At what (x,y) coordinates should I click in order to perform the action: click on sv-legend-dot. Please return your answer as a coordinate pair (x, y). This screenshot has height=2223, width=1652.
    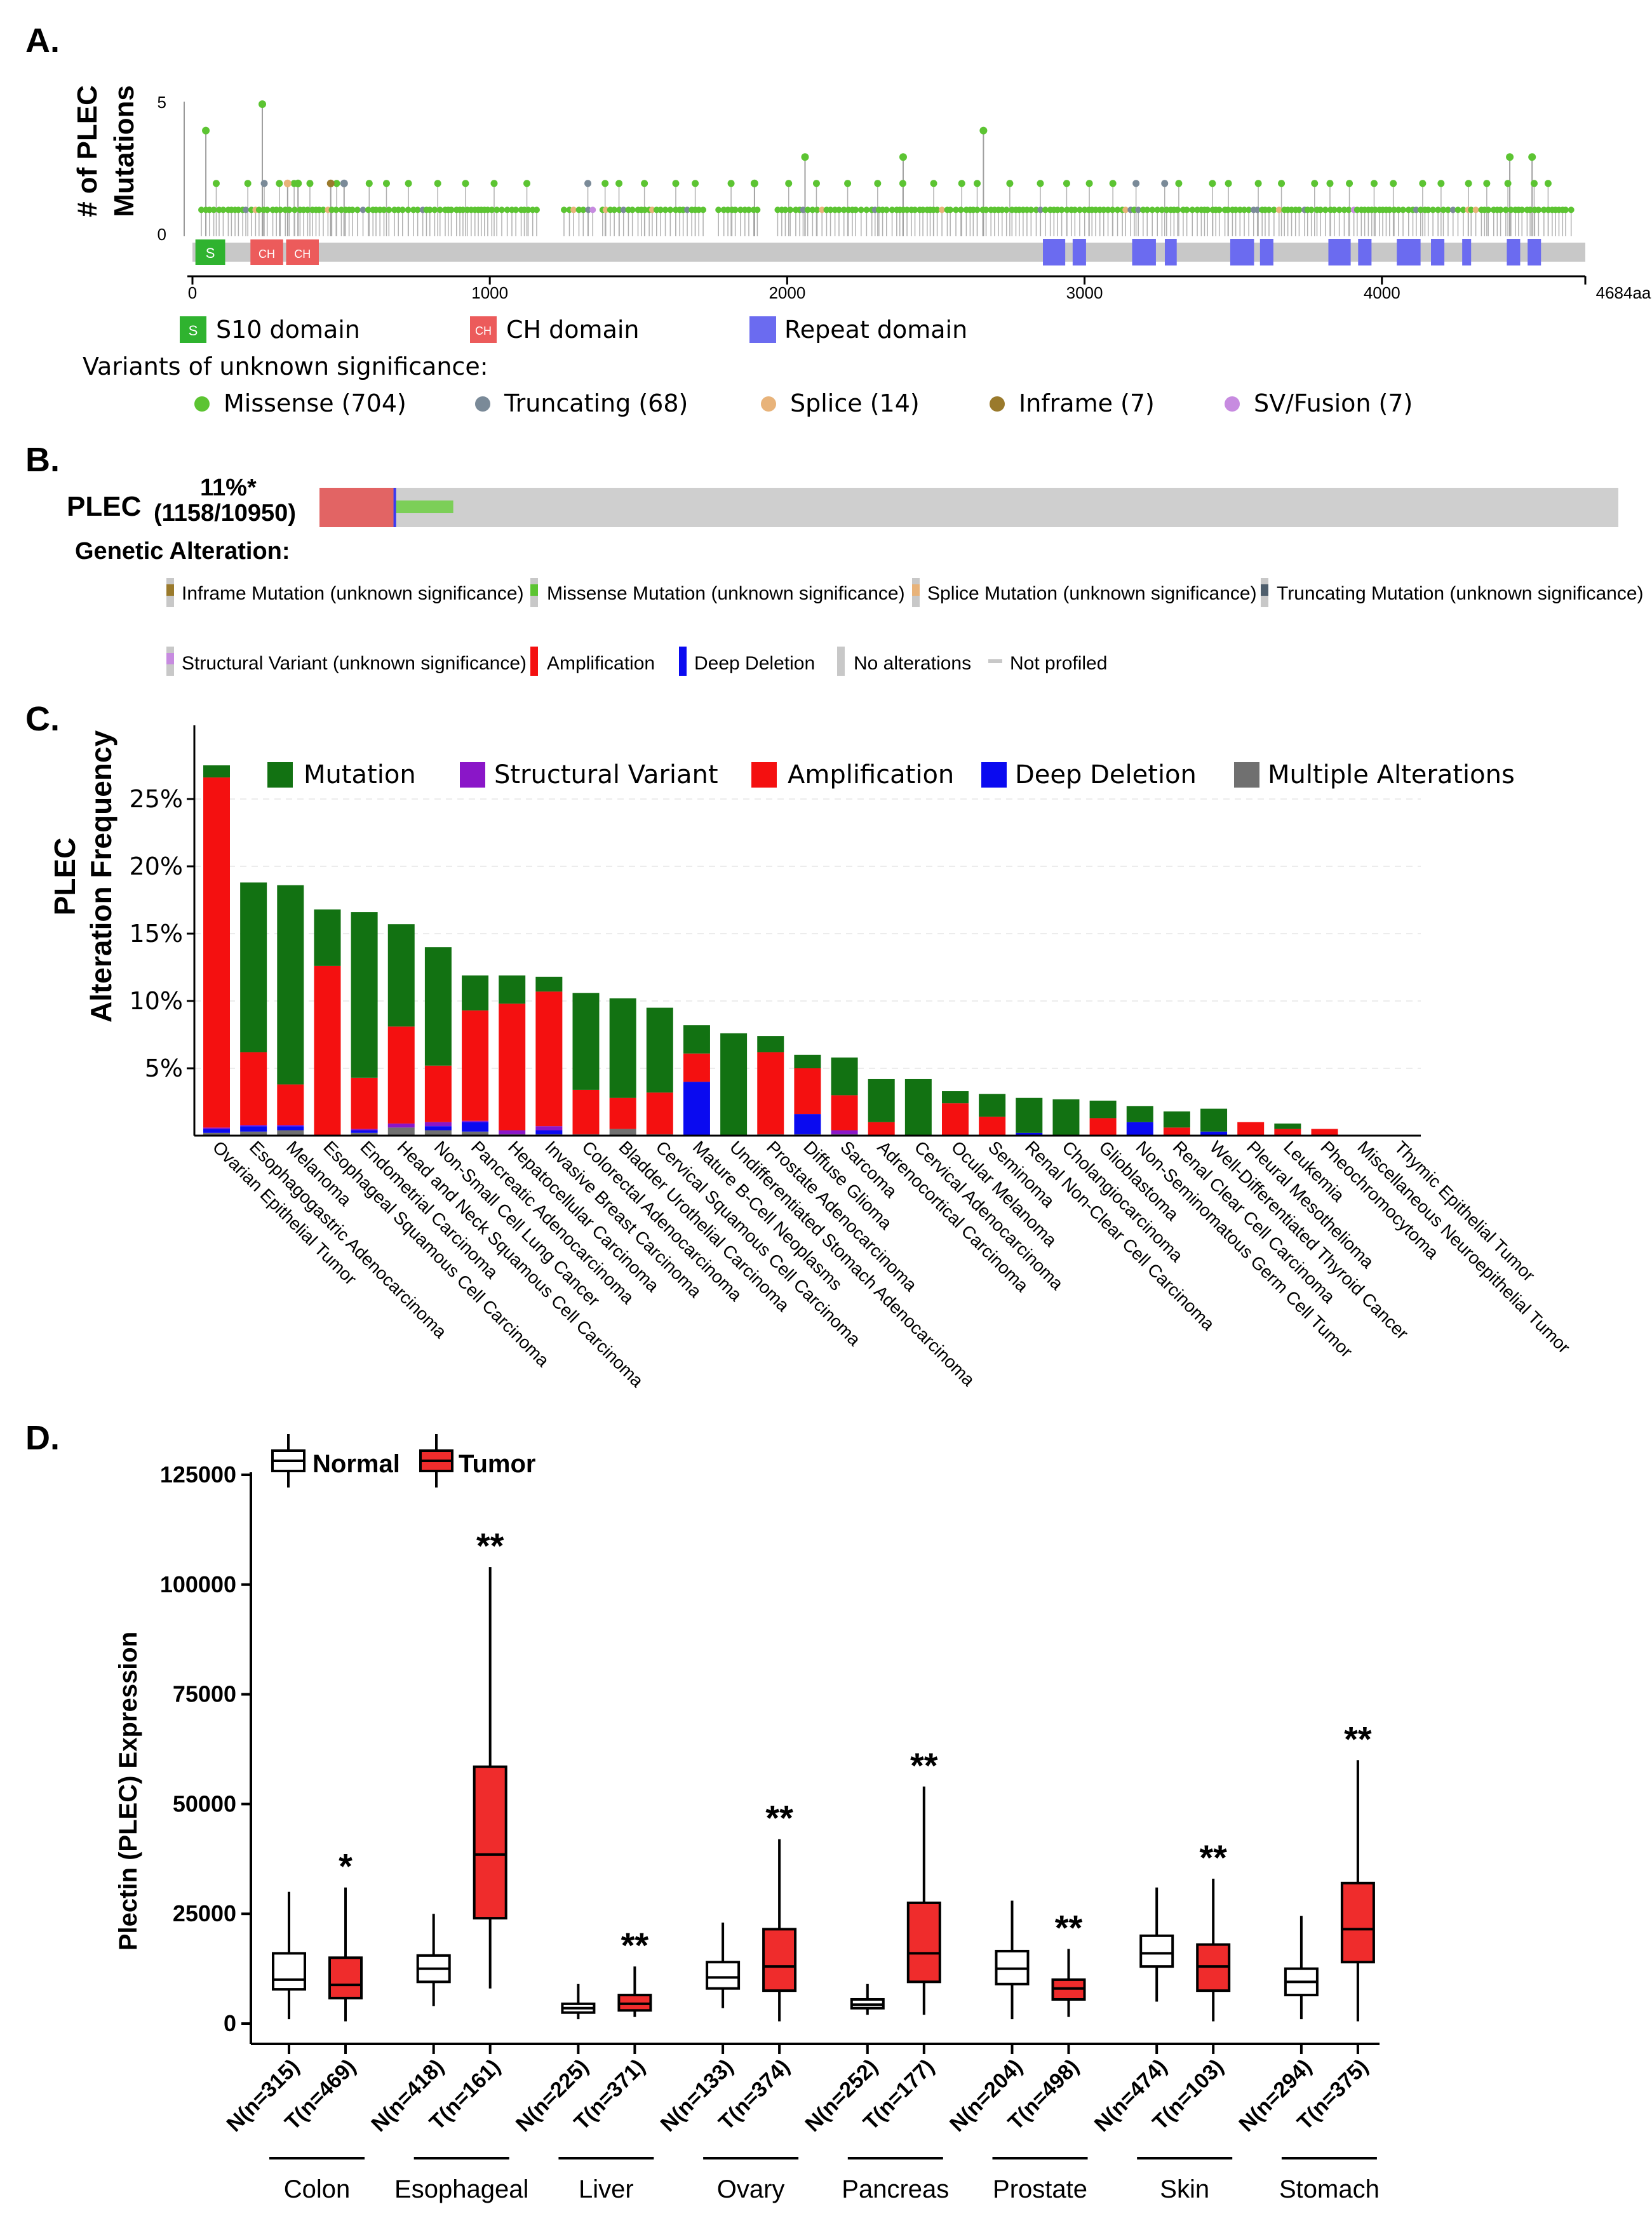
    Looking at the image, I should click on (1232, 404).